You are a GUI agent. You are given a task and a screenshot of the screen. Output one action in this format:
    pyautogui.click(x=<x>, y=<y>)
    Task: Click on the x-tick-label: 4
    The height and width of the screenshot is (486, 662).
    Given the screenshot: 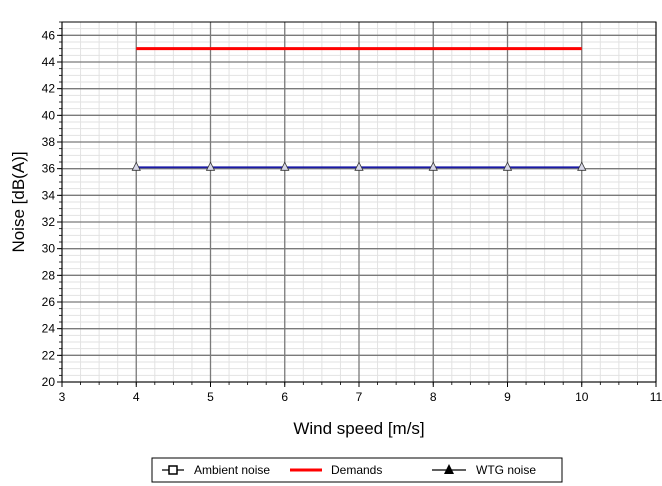 What is the action you would take?
    pyautogui.click(x=136, y=397)
    